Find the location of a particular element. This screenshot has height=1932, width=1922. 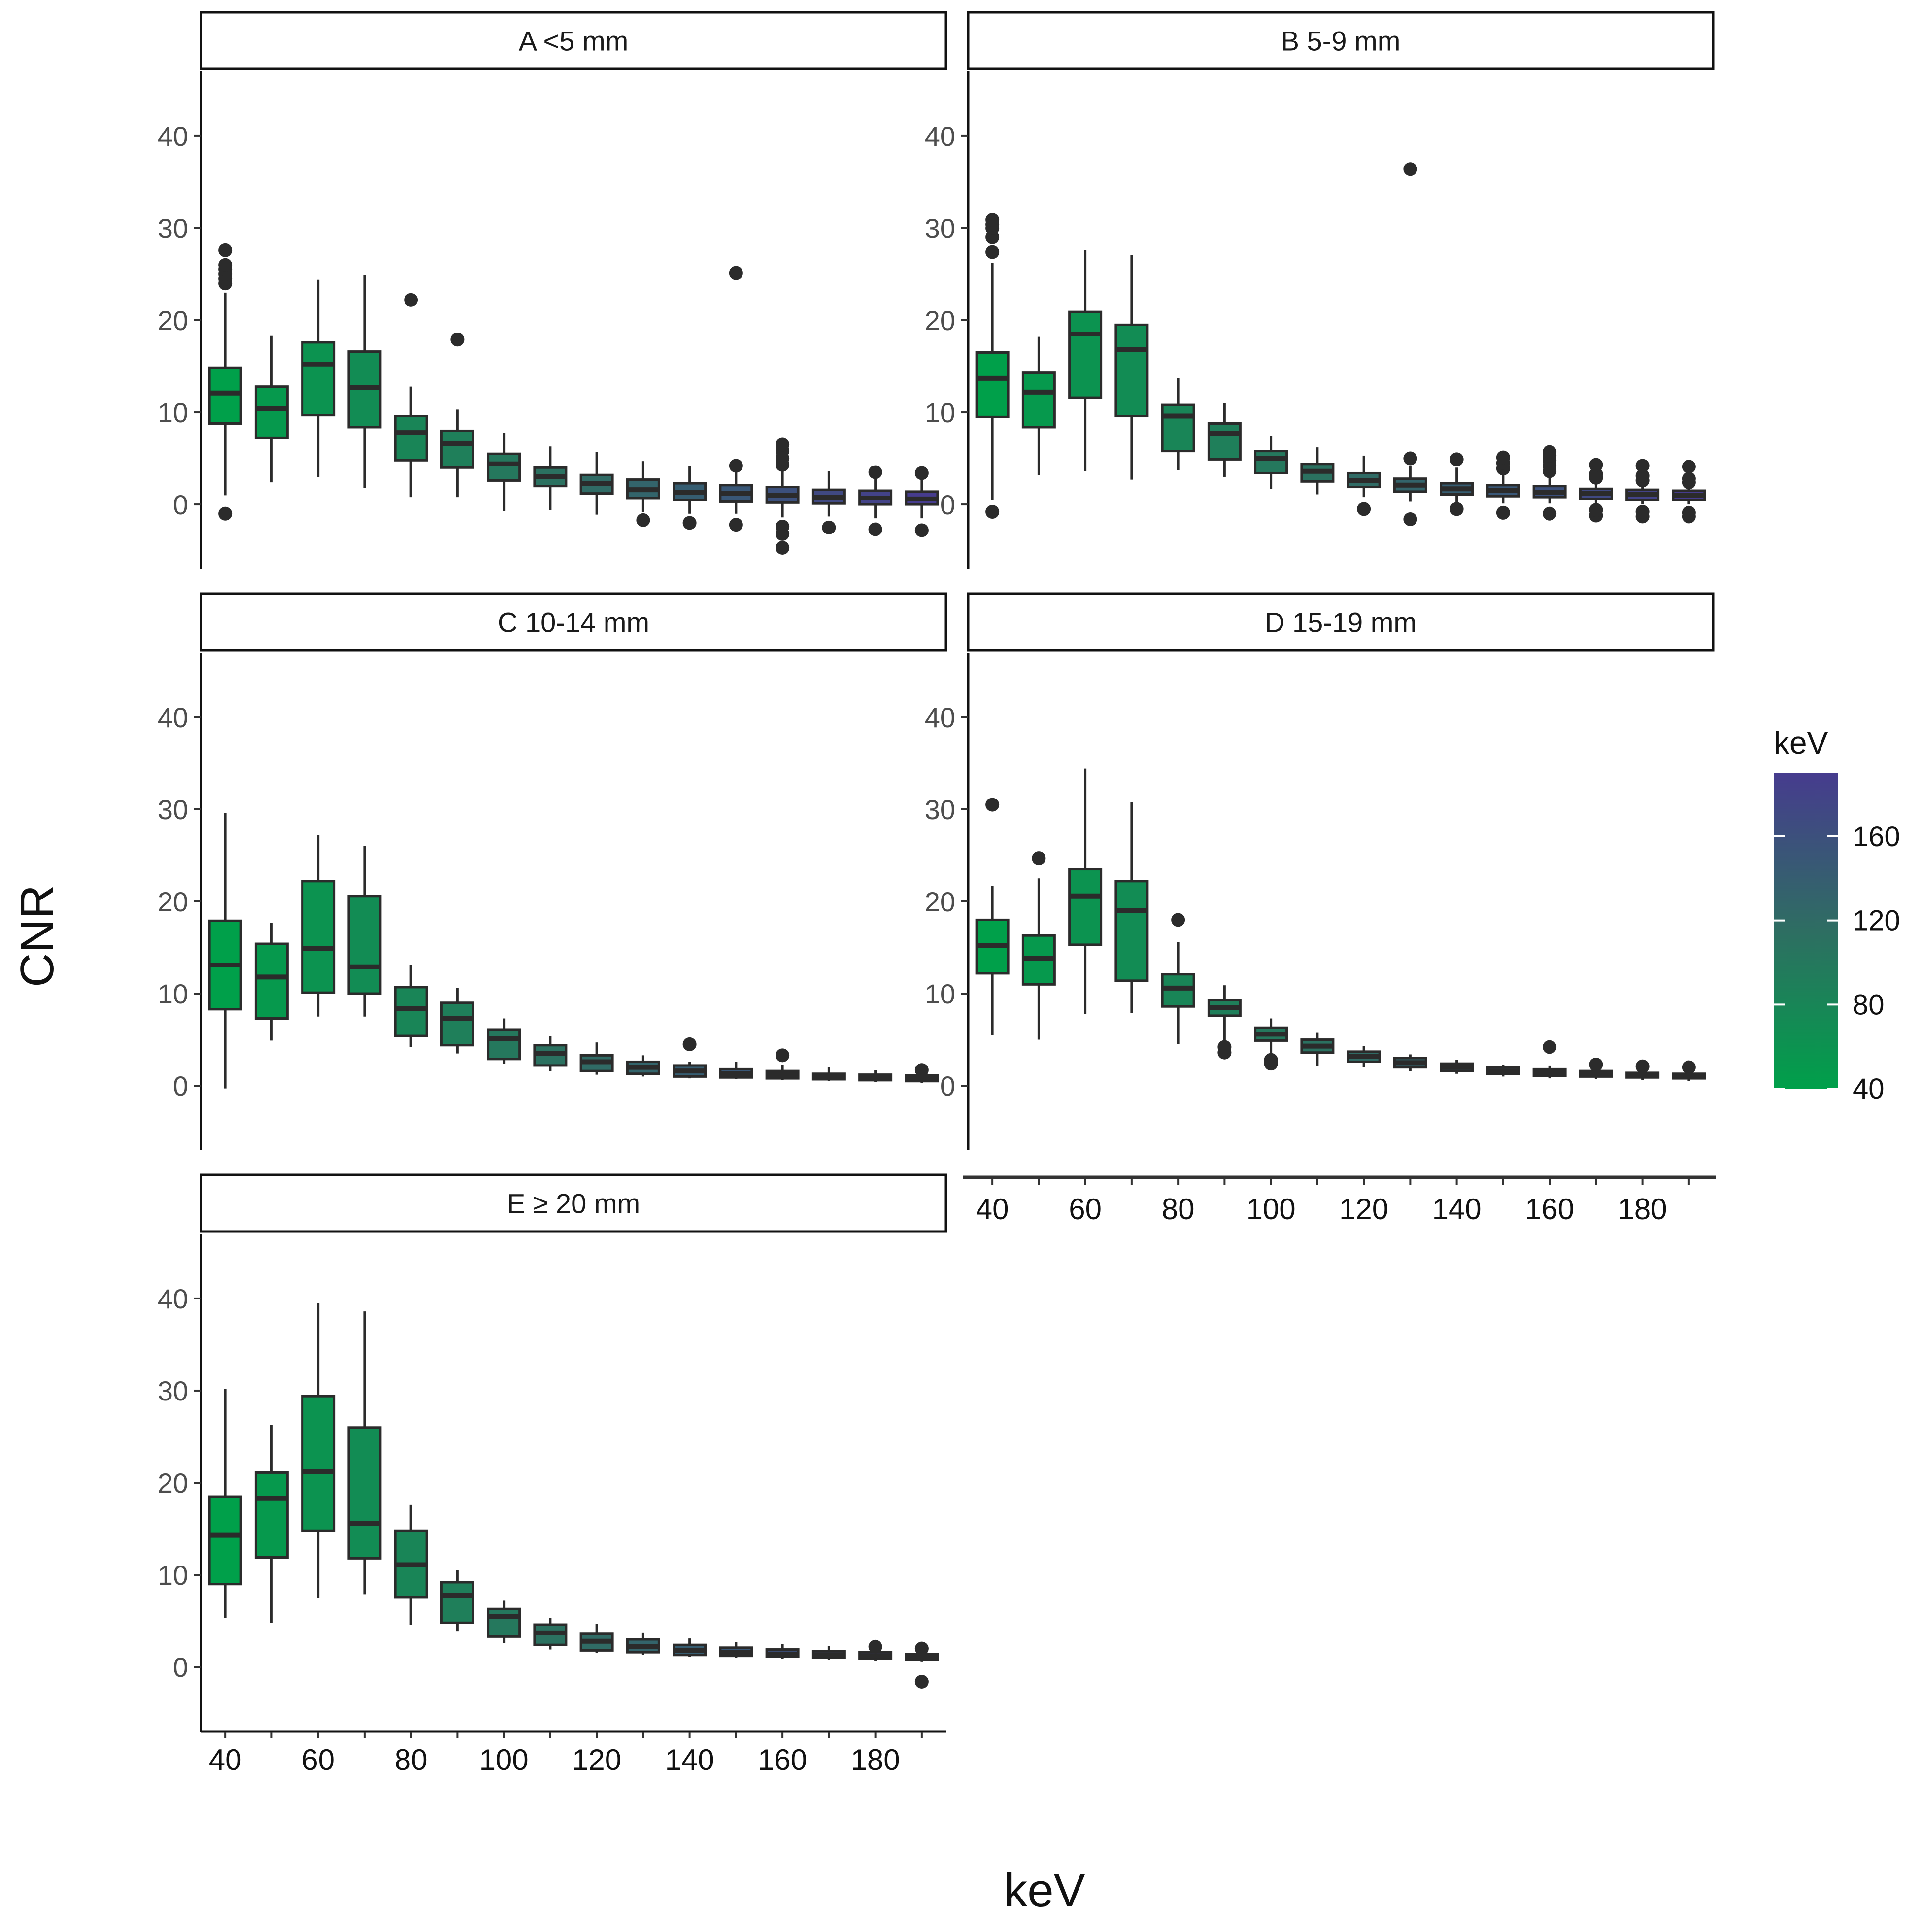

x-tick-label: 60 is located at coordinates (1085, 1209).